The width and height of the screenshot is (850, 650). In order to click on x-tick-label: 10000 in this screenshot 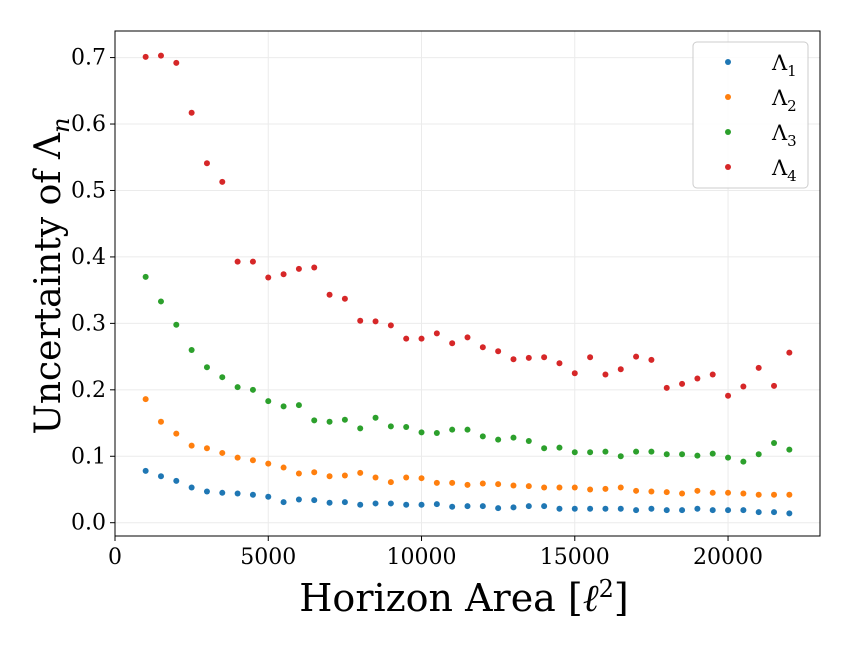, I will do `click(422, 557)`.